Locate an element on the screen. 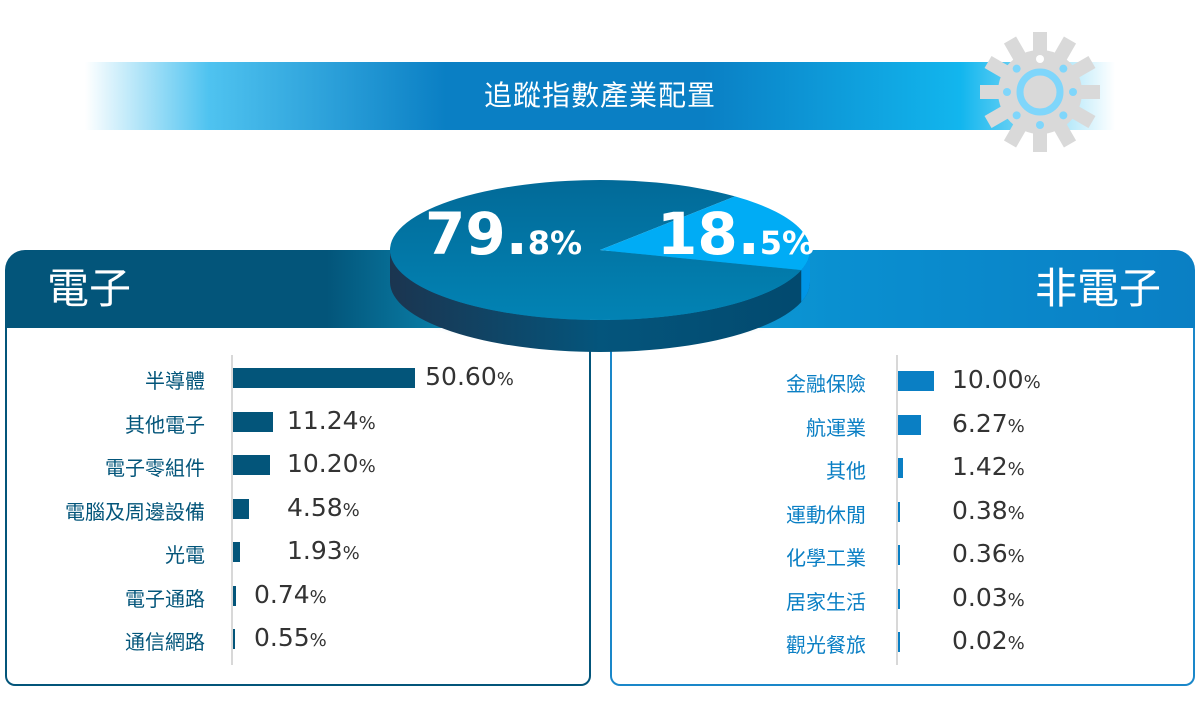  bar-value: 1.42% is located at coordinates (988, 466).